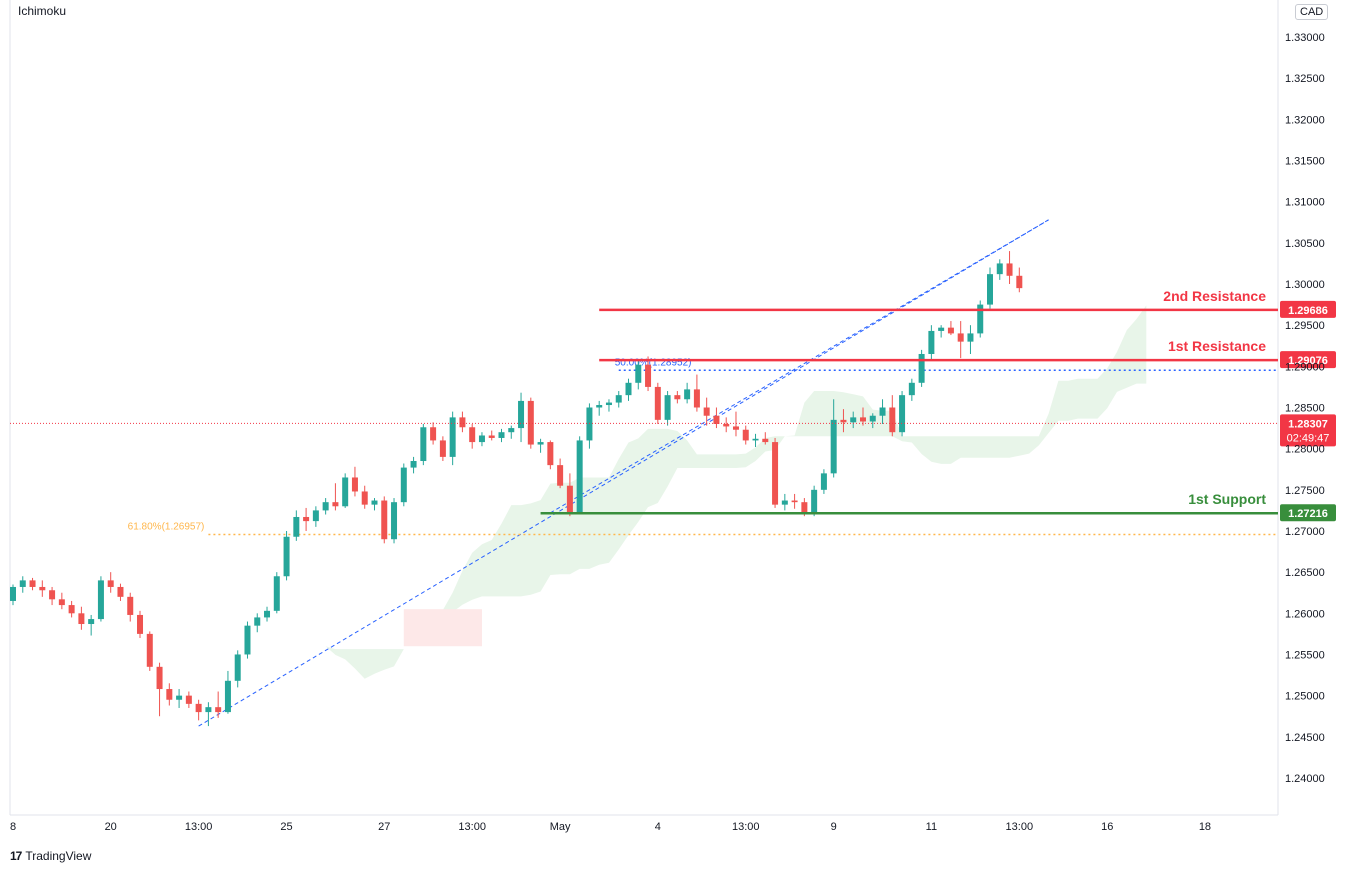 Image resolution: width=1346 pixels, height=874 pixels. Describe the element at coordinates (1305, 38) in the screenshot. I see `y-tick-label: 1.33000` at that location.